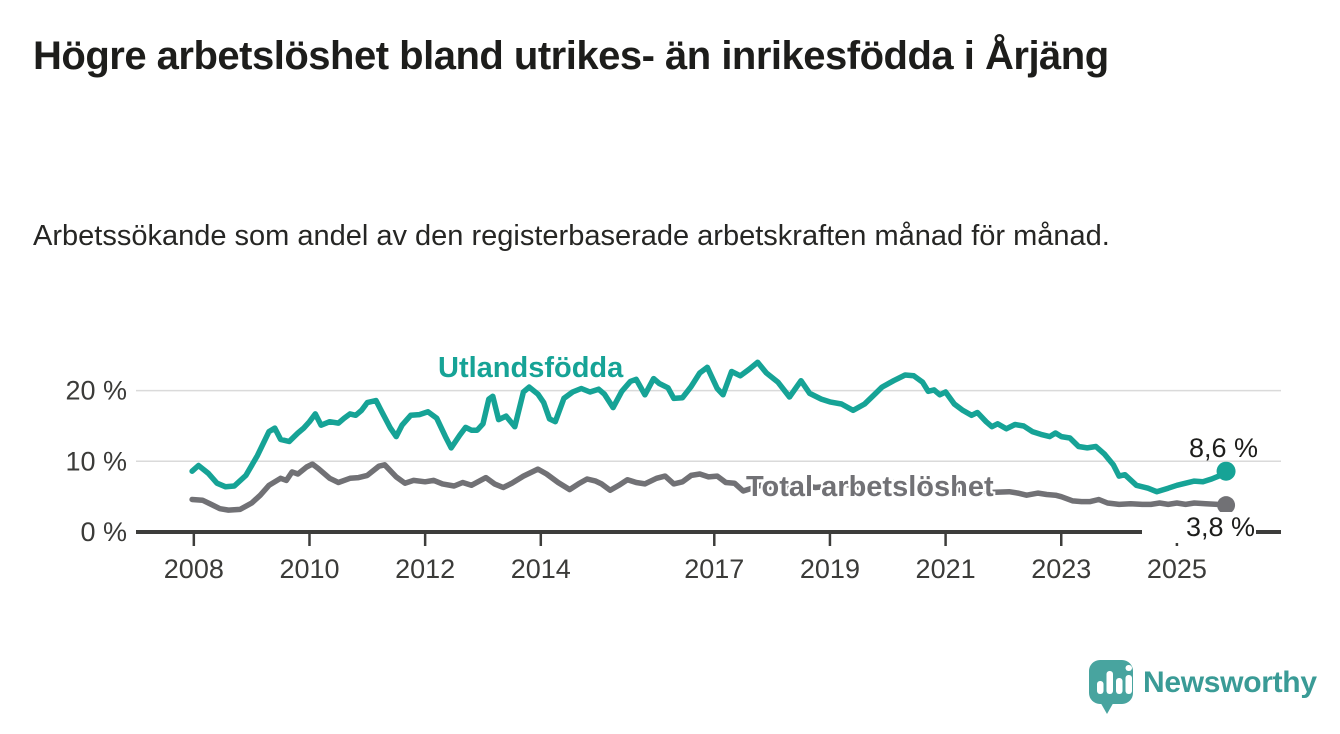  What do you see at coordinates (96, 461) in the screenshot?
I see `y-tick-label-10: 10 %` at bounding box center [96, 461].